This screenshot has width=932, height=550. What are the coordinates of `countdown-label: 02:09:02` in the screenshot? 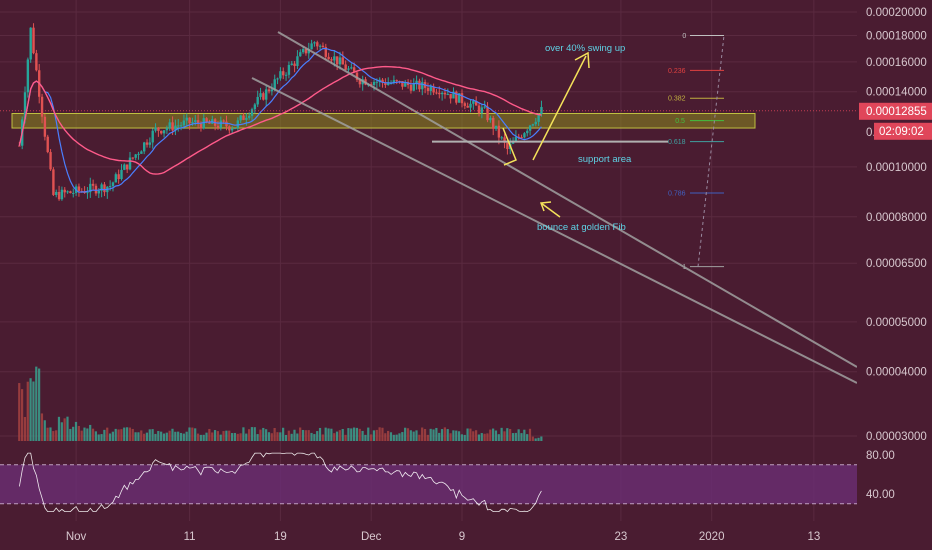 It's located at (901, 132).